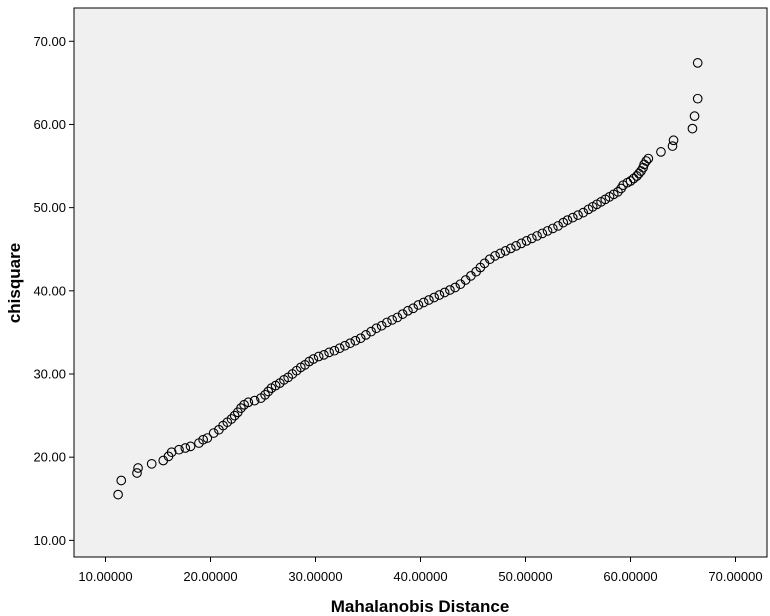 This screenshot has height=616, width=770. Describe the element at coordinates (105, 576) in the screenshot. I see `x-tick-label: 10.00000` at that location.